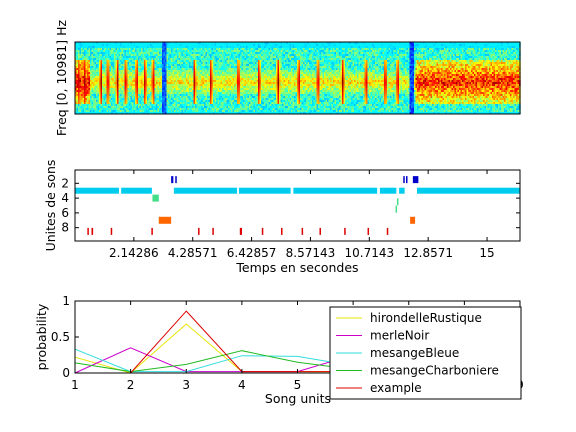 The height and width of the screenshot is (432, 576). Describe the element at coordinates (414, 353) in the screenshot. I see `legend-label-mesangeBleue: mesangeBleue` at that location.